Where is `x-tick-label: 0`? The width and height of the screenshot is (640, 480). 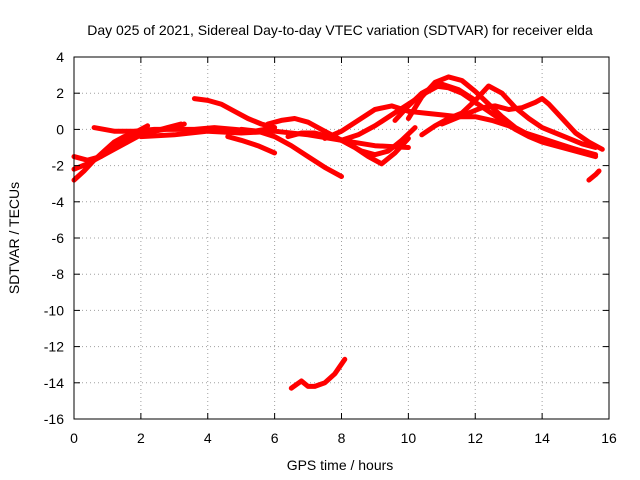 x-tick-label: 0 is located at coordinates (74, 438).